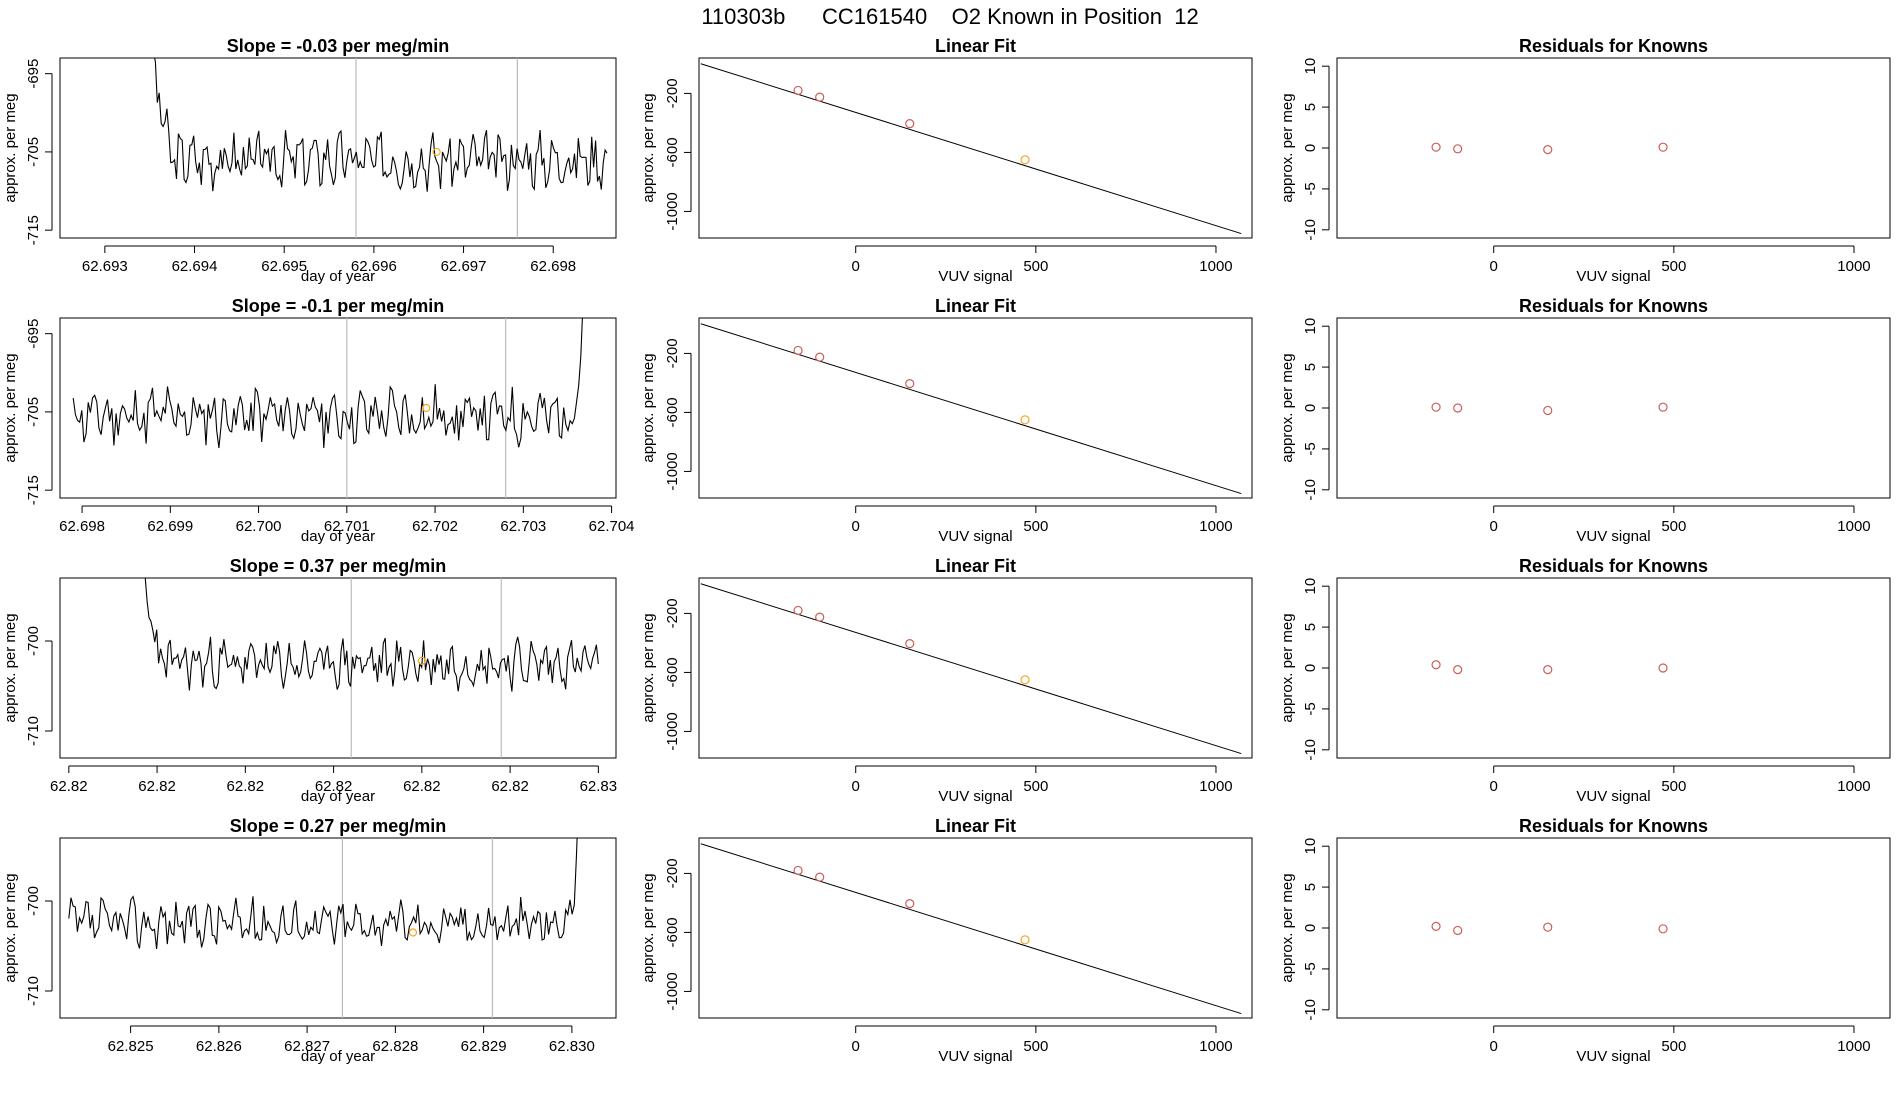  Describe the element at coordinates (648, 927) in the screenshot. I see `linear-fit-y-label: approx. per meg` at that location.